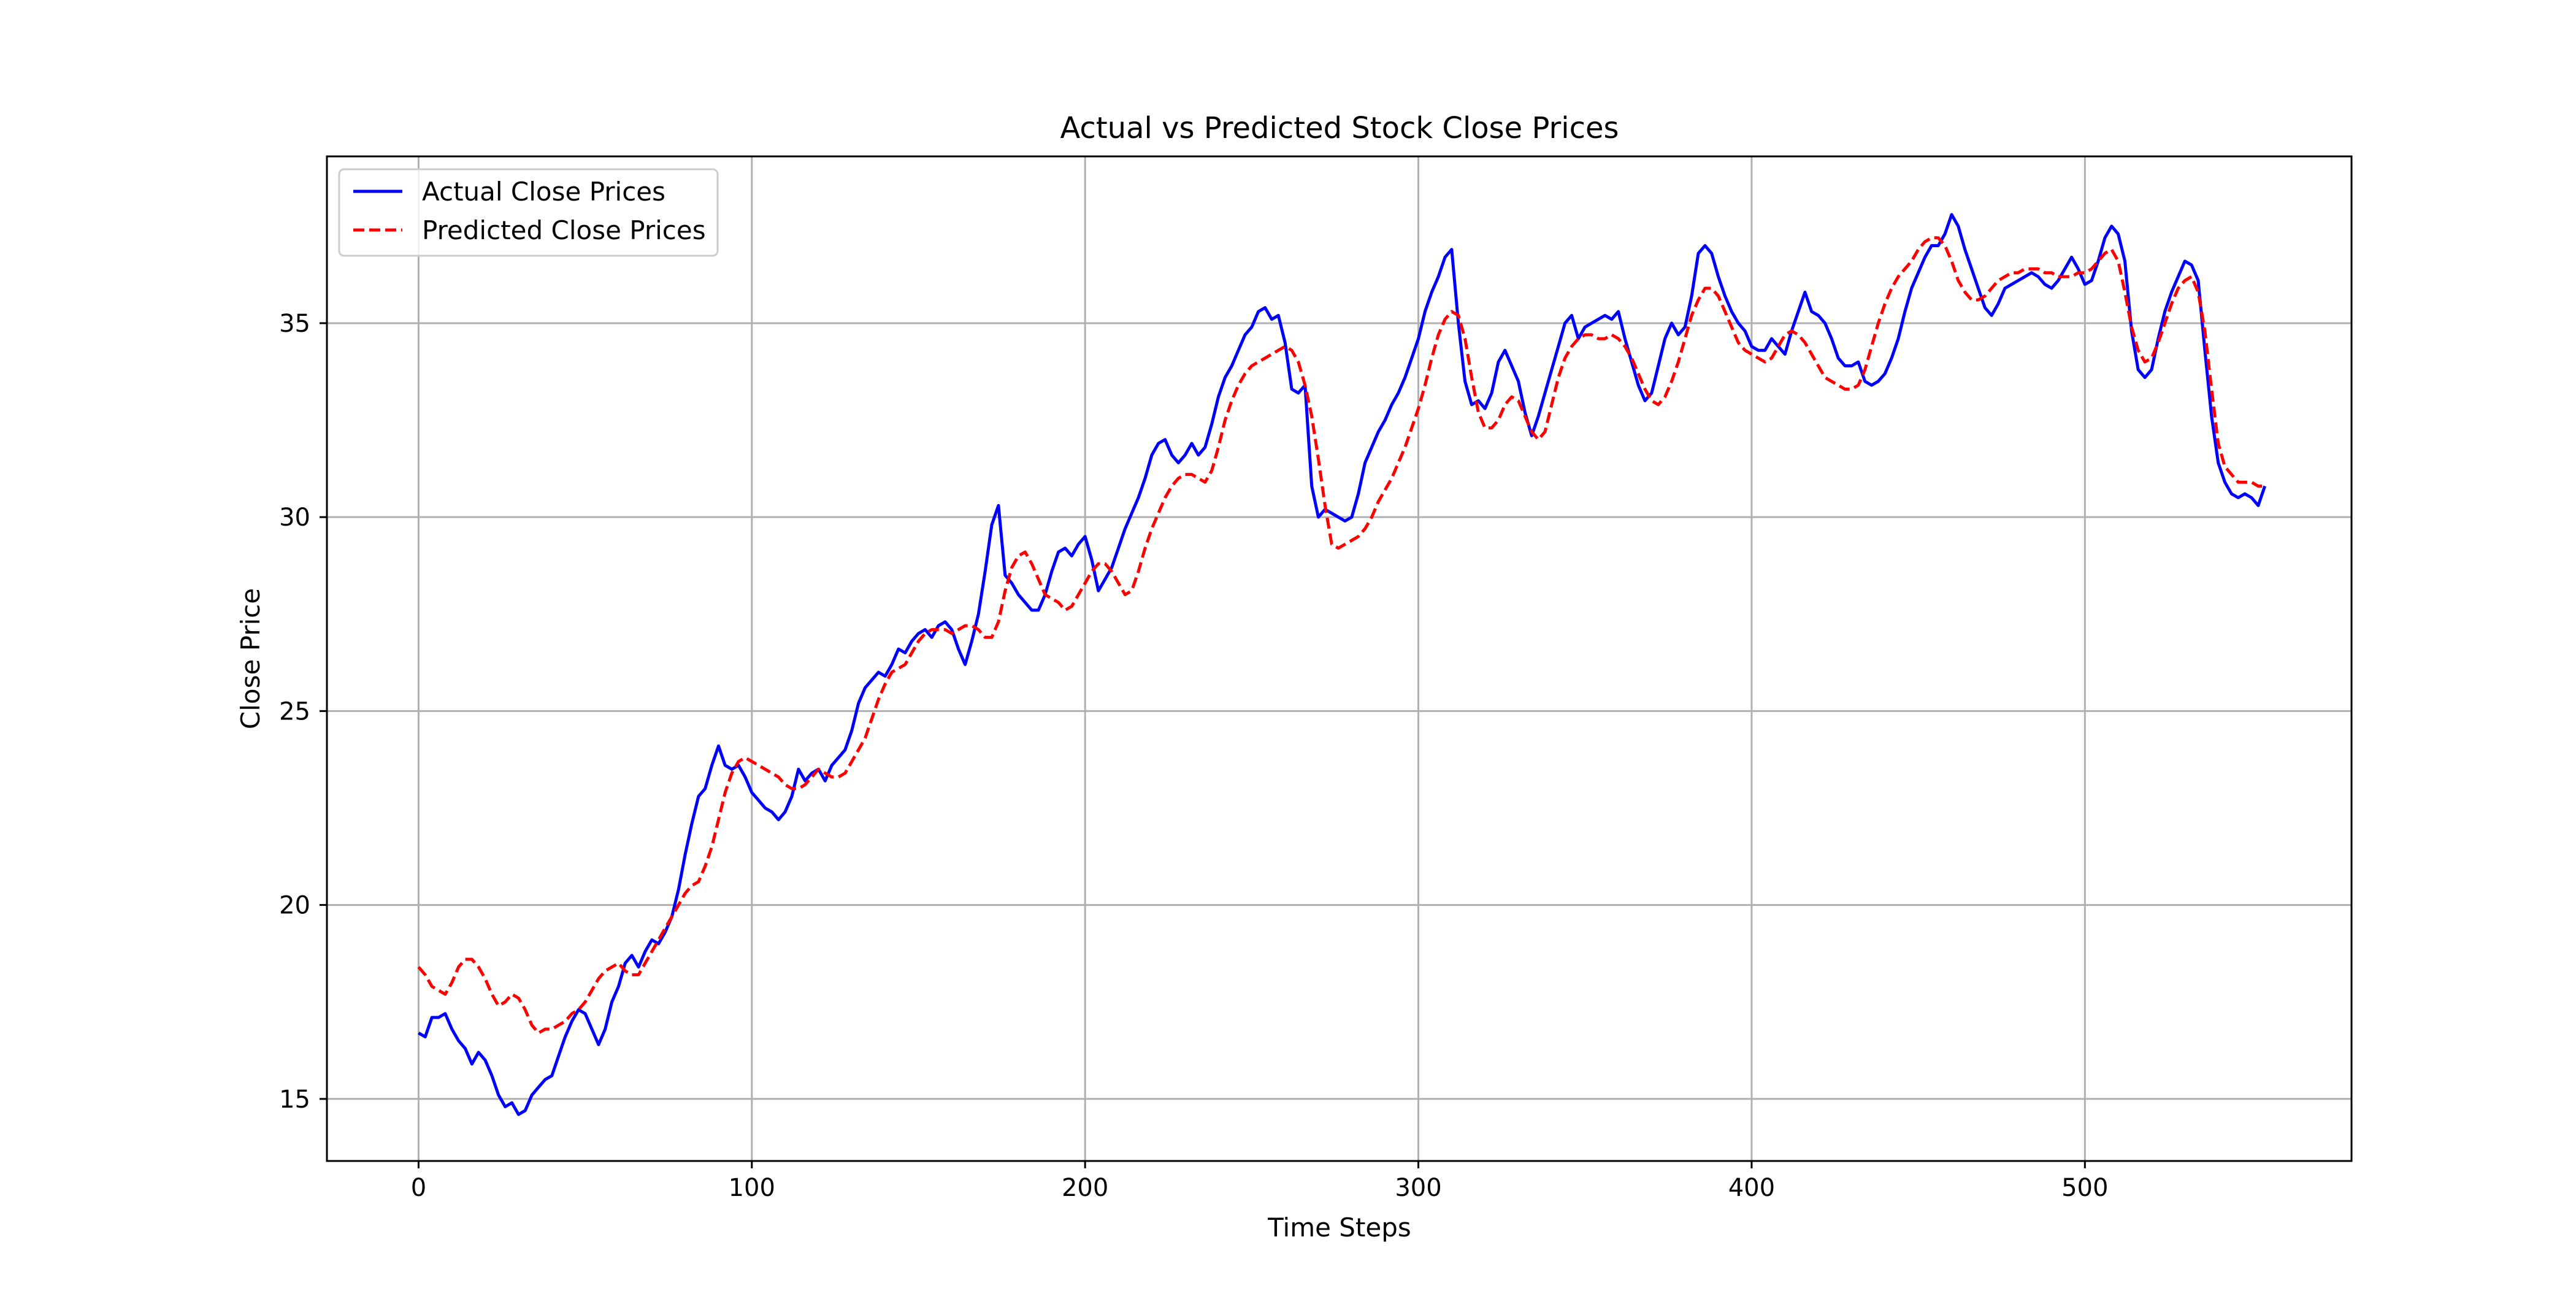 The image size is (2576, 1291). What do you see at coordinates (752, 1188) in the screenshot?
I see `x-tick-label: 100` at bounding box center [752, 1188].